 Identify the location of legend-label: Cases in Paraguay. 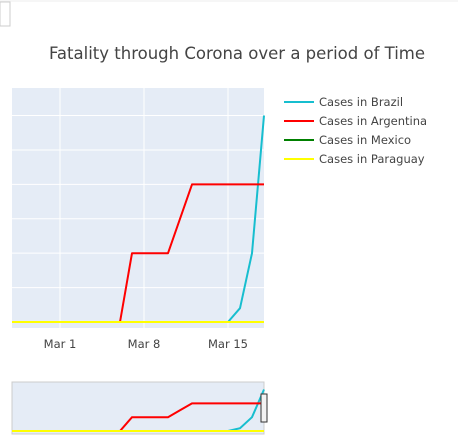
(372, 159).